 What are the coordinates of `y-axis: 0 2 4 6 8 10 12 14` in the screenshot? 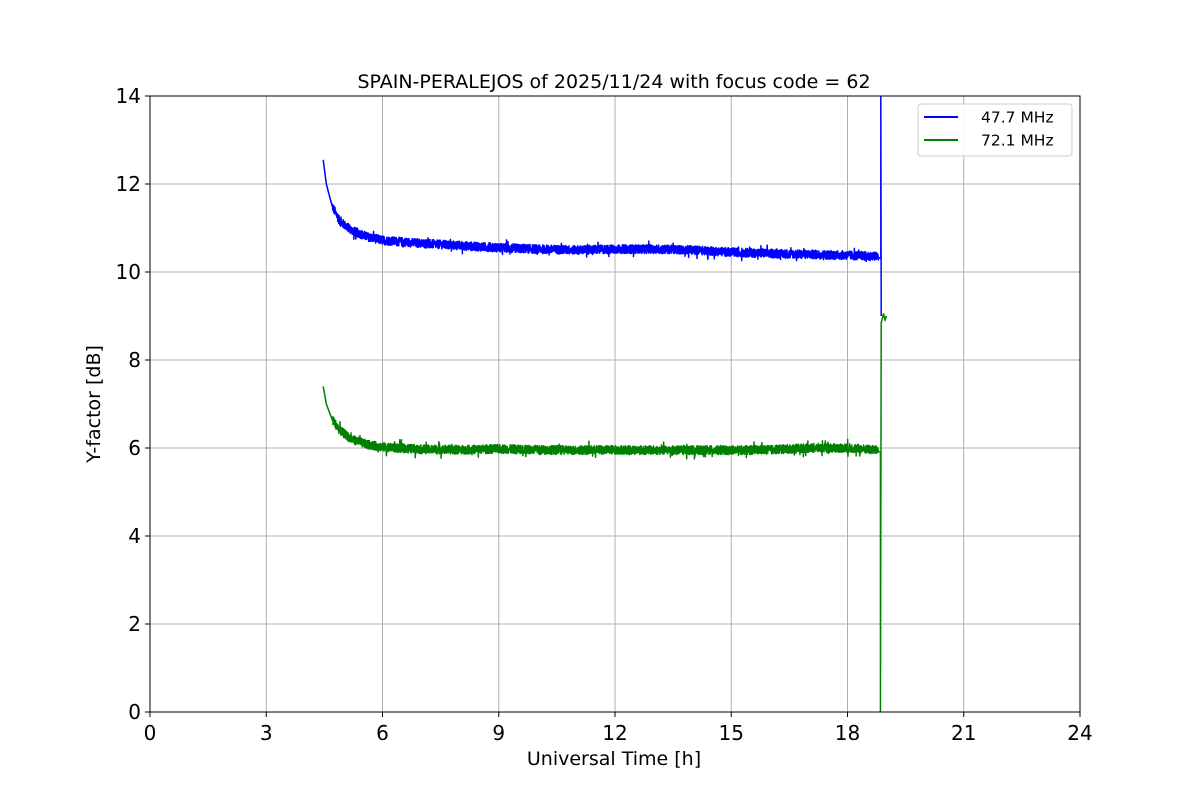 It's located at (133, 404).